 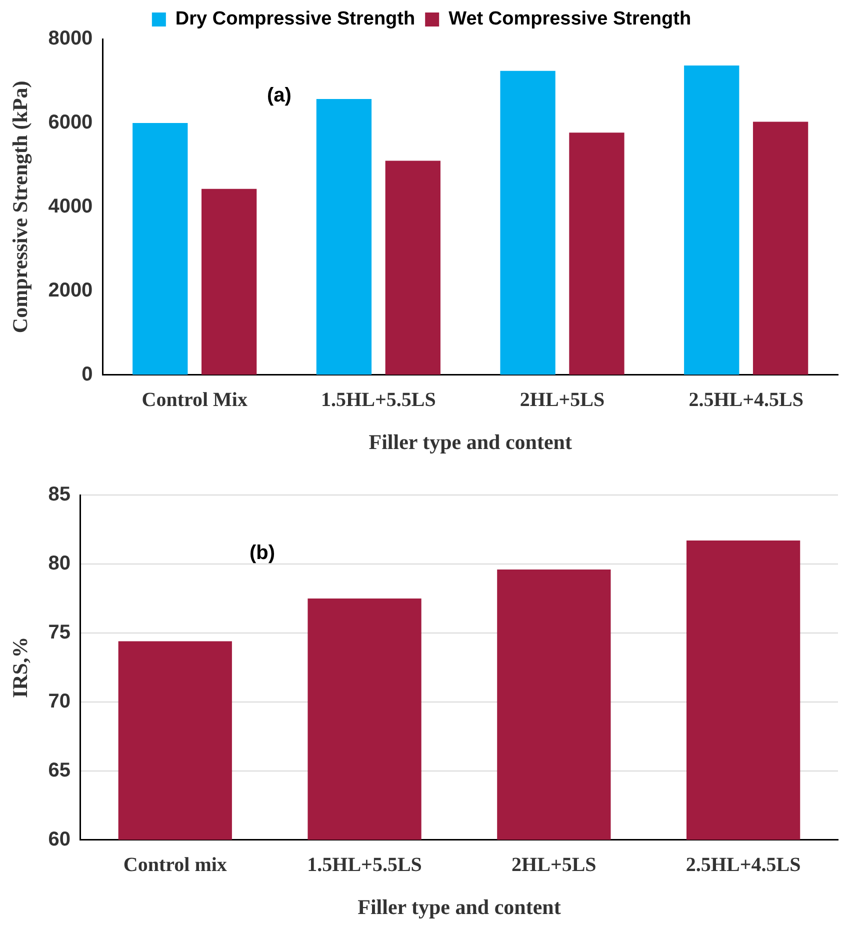 What do you see at coordinates (70, 122) in the screenshot?
I see `y-tick-label: 6000` at bounding box center [70, 122].